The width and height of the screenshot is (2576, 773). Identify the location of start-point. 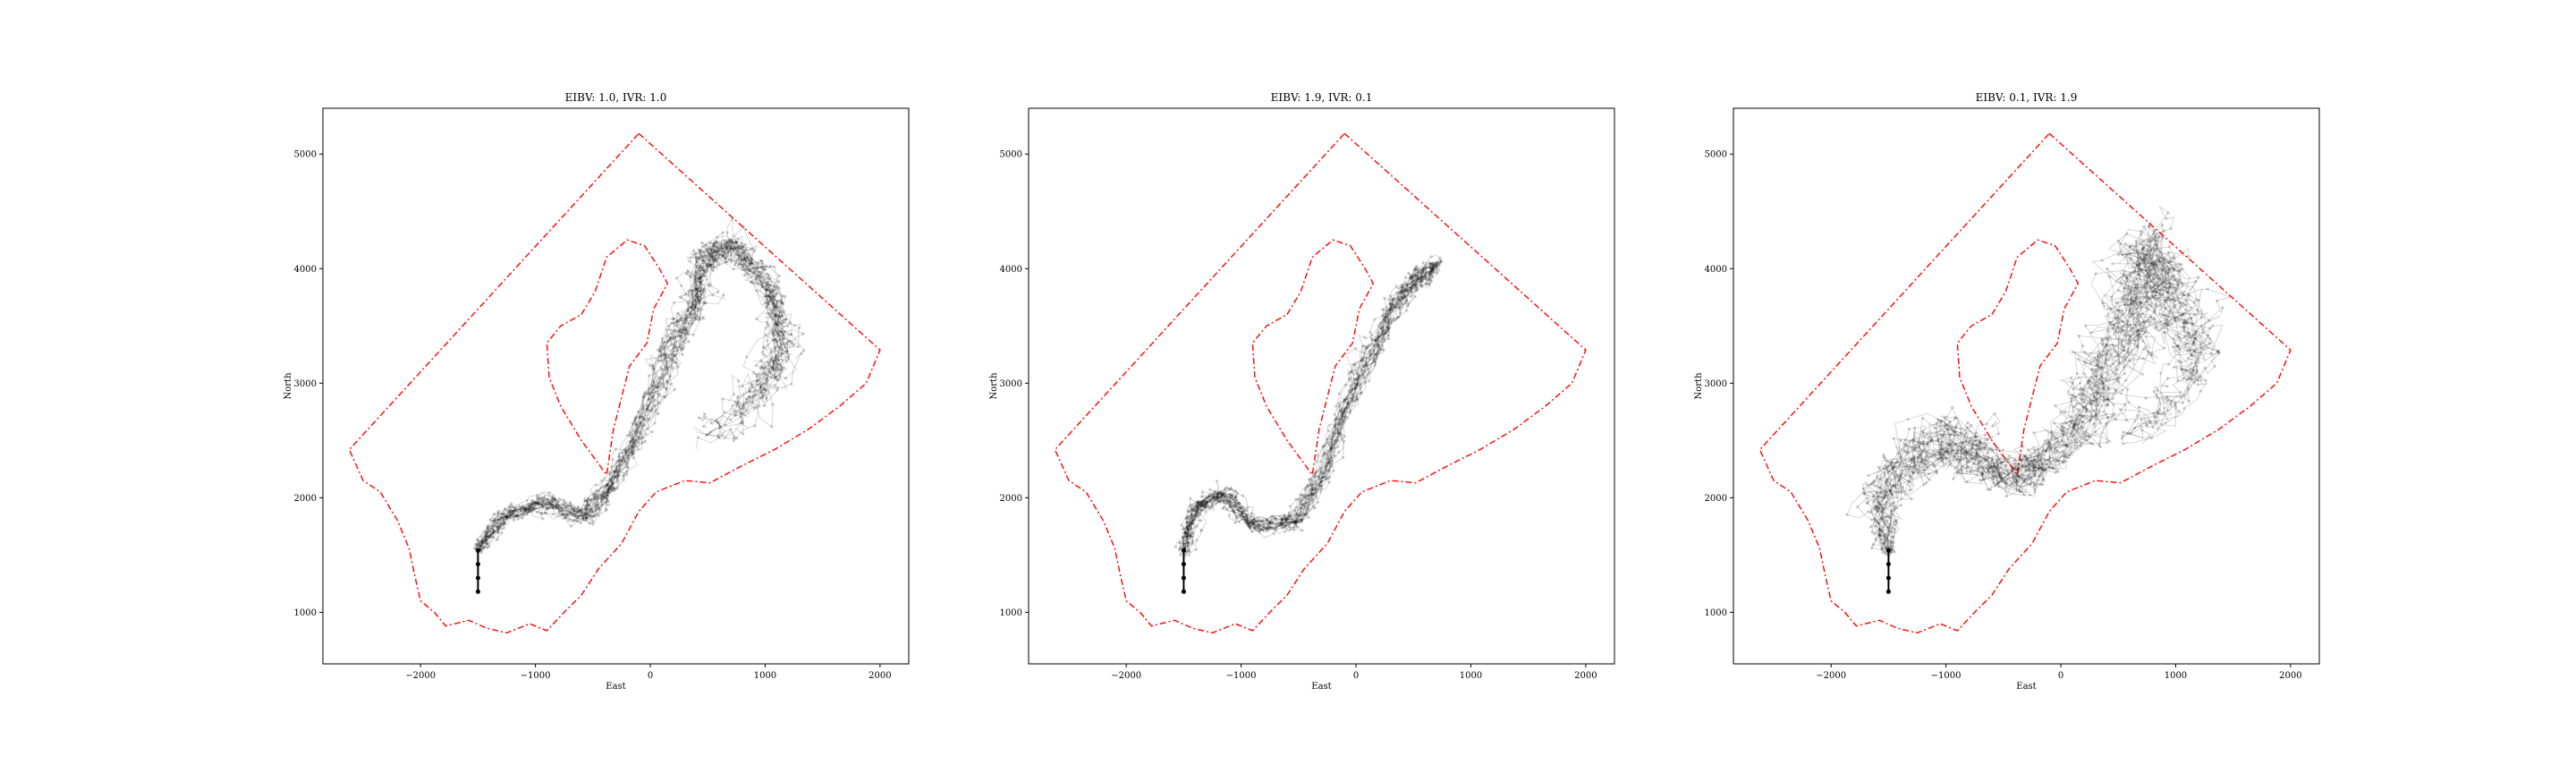
(1183, 591).